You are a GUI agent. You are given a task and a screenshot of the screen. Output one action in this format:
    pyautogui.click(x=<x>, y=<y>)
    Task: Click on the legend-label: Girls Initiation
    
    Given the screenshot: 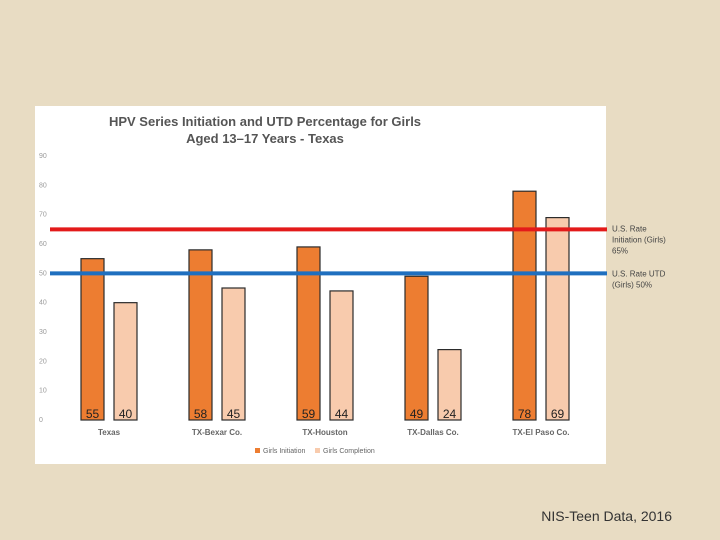 What is the action you would take?
    pyautogui.click(x=284, y=451)
    